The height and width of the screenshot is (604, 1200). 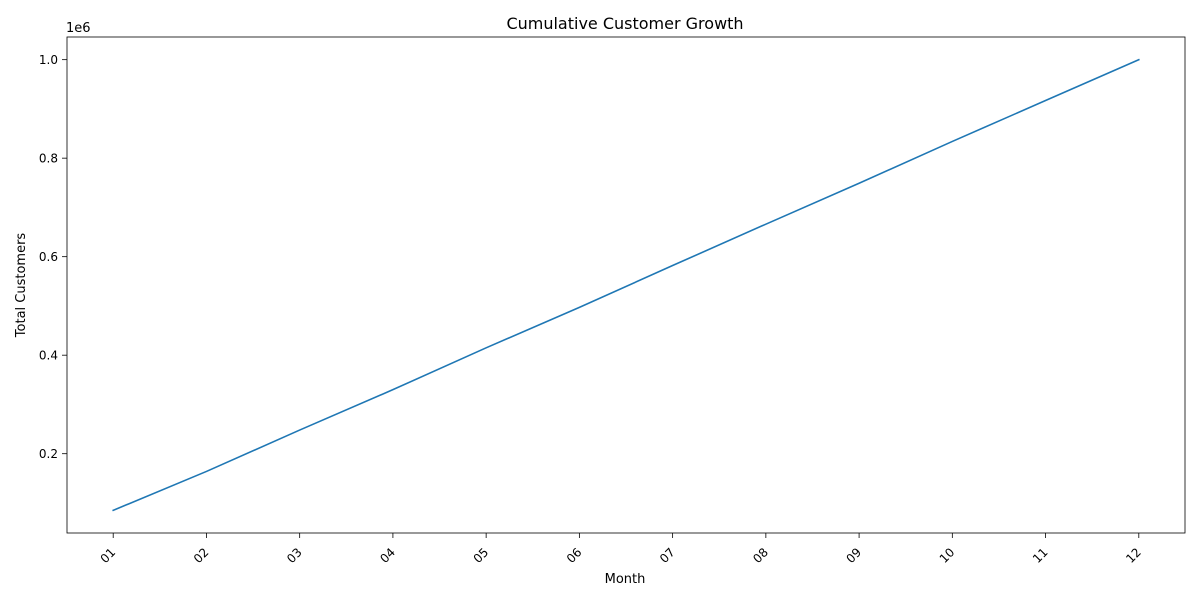 What do you see at coordinates (624, 23) in the screenshot?
I see `chart-title: Cumulative Customer Growth` at bounding box center [624, 23].